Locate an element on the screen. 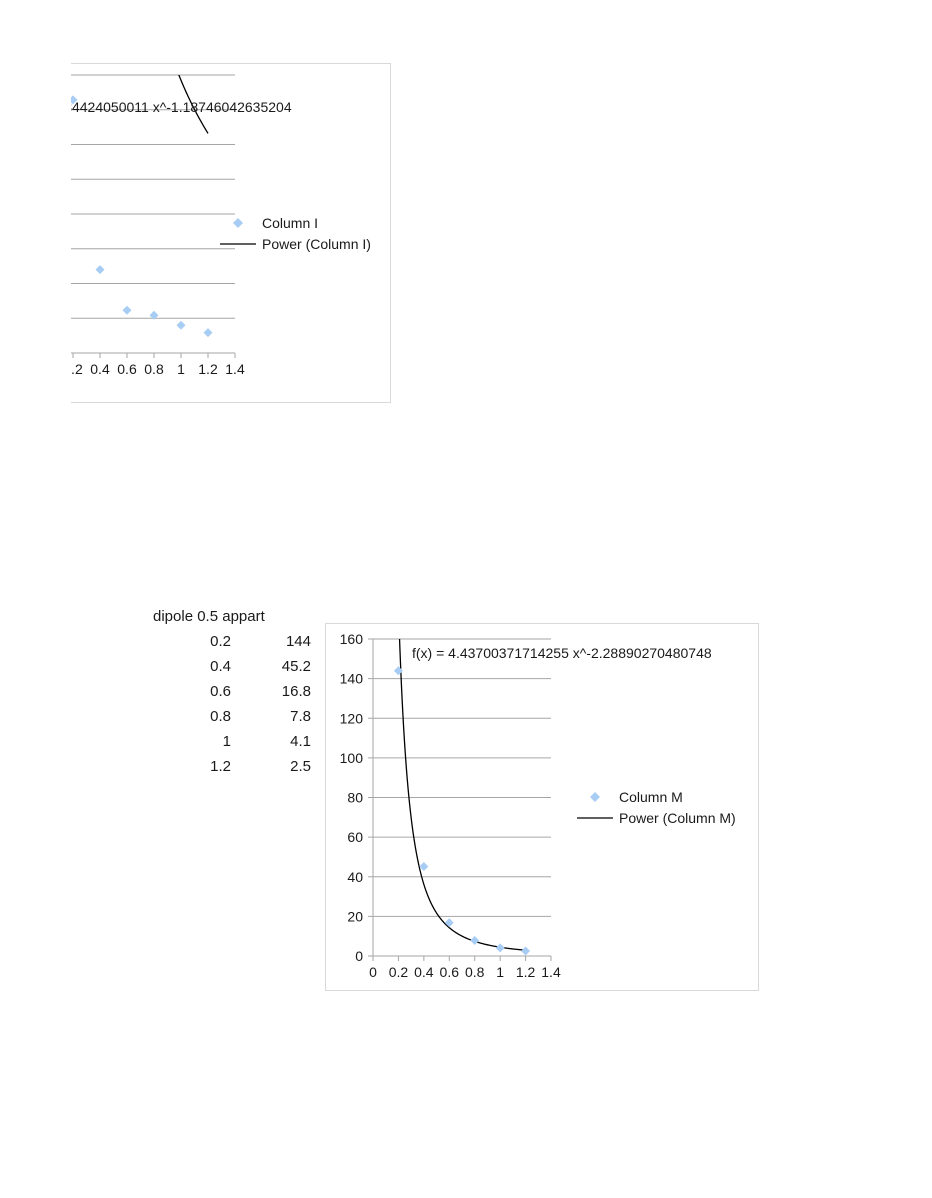  x-tick-label: 0 is located at coordinates (373, 972).